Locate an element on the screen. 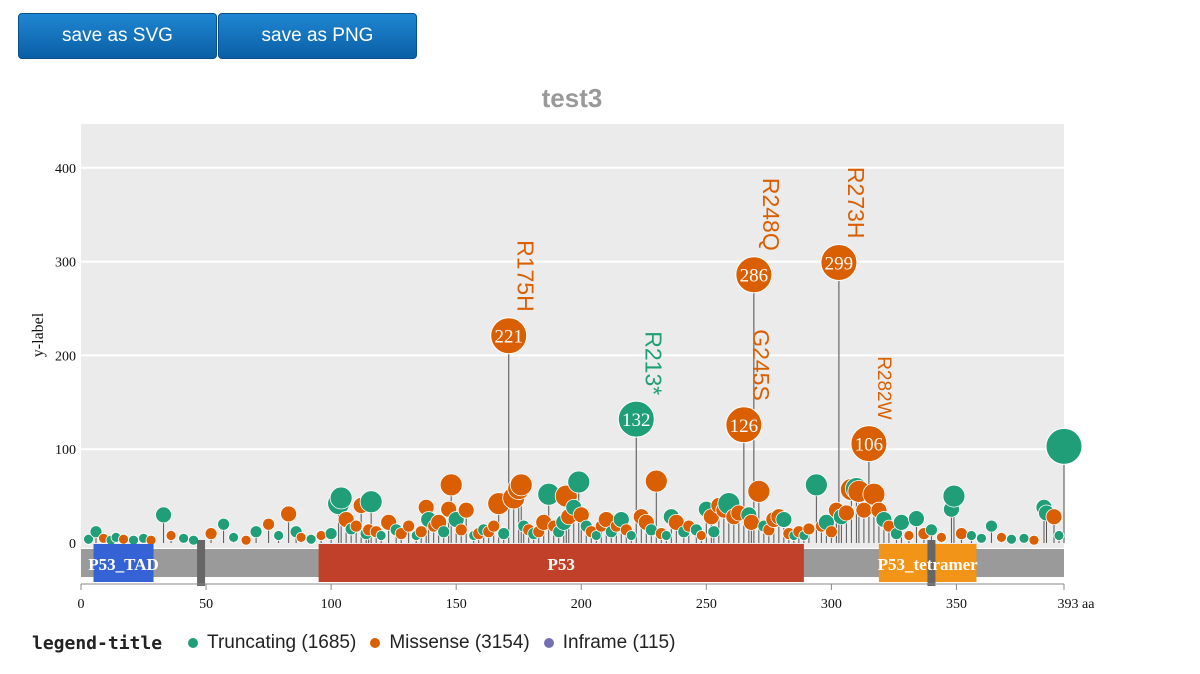 The width and height of the screenshot is (1200, 674). domain-label: P53_tetramer is located at coordinates (928, 564).